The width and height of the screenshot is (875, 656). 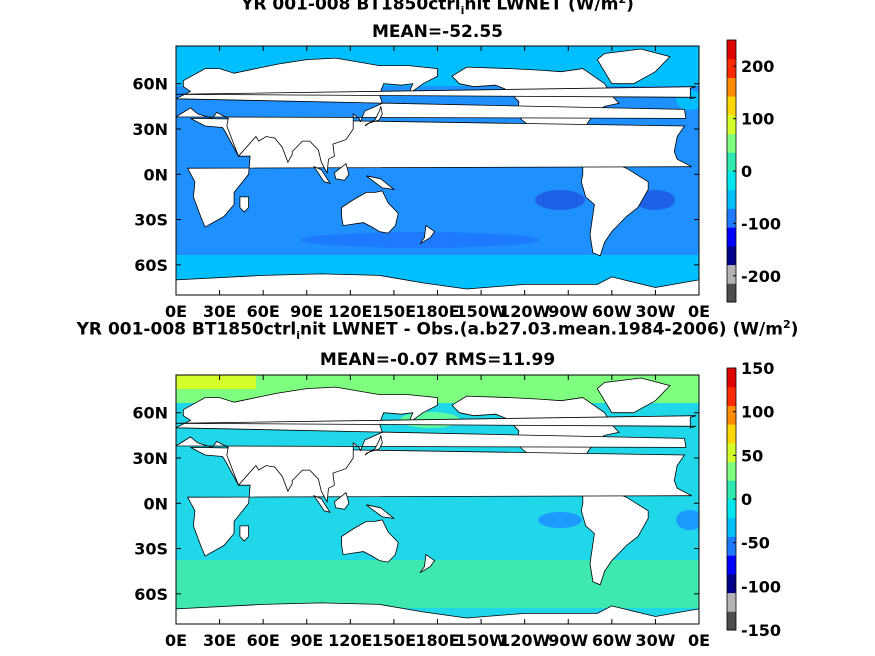 What do you see at coordinates (437, 360) in the screenshot?
I see `mean-rms-stat: MEAN=-0.07 RMS=11.99` at bounding box center [437, 360].